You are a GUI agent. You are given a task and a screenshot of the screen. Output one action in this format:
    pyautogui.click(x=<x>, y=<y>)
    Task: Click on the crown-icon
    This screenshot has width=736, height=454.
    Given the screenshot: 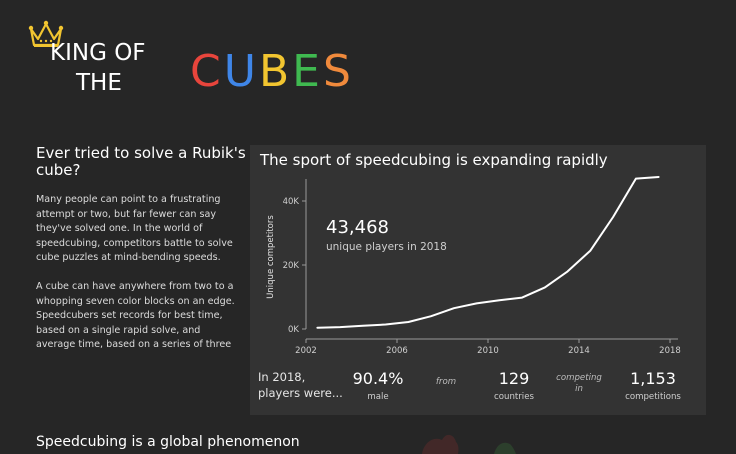 What is the action you would take?
    pyautogui.click(x=46, y=33)
    